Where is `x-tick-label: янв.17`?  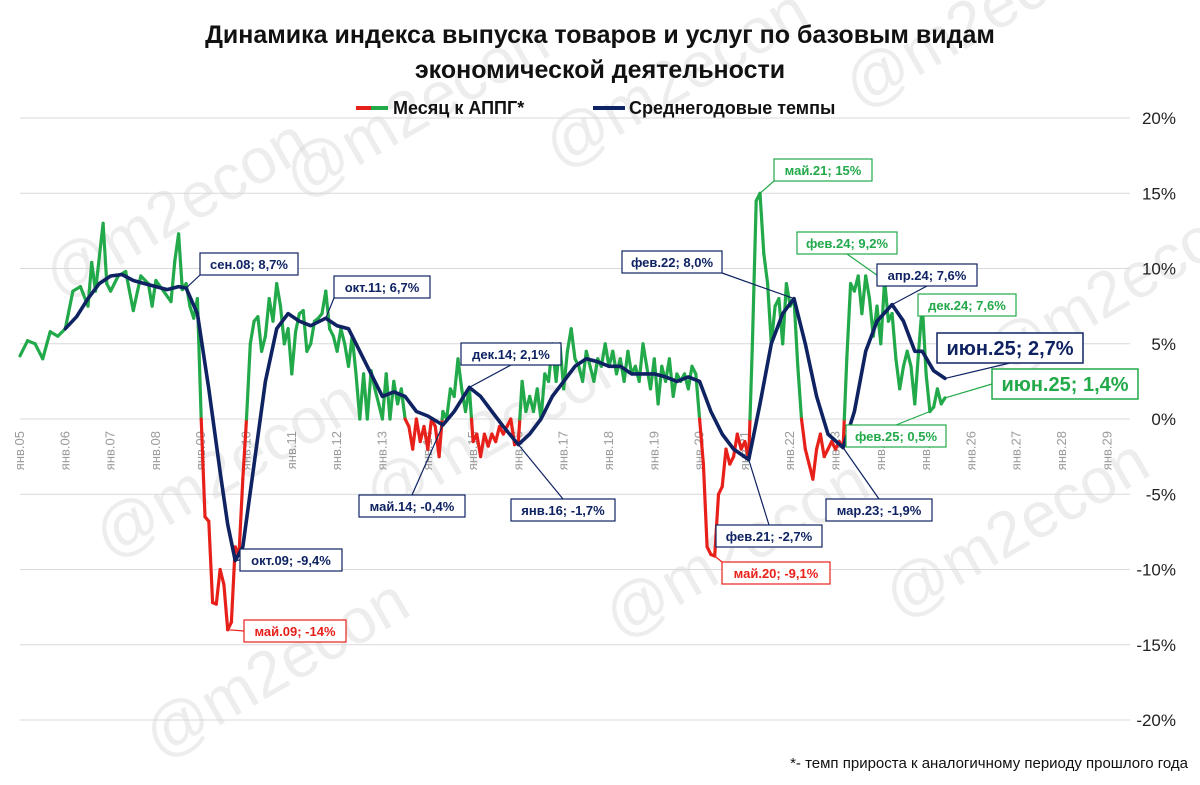 x-tick-label: янв.17 is located at coordinates (563, 450).